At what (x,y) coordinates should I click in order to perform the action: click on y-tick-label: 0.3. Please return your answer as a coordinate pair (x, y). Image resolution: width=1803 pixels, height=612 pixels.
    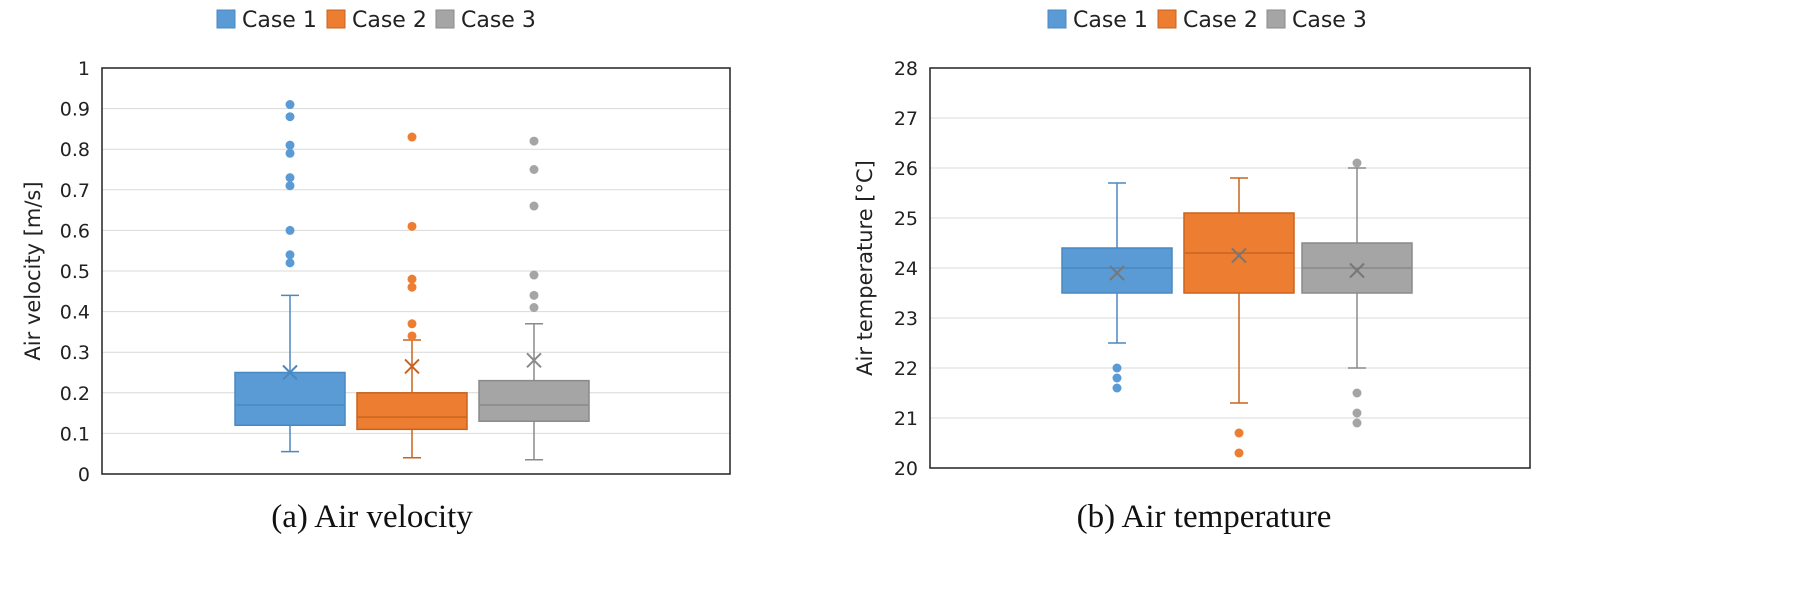
    Looking at the image, I should click on (75, 353).